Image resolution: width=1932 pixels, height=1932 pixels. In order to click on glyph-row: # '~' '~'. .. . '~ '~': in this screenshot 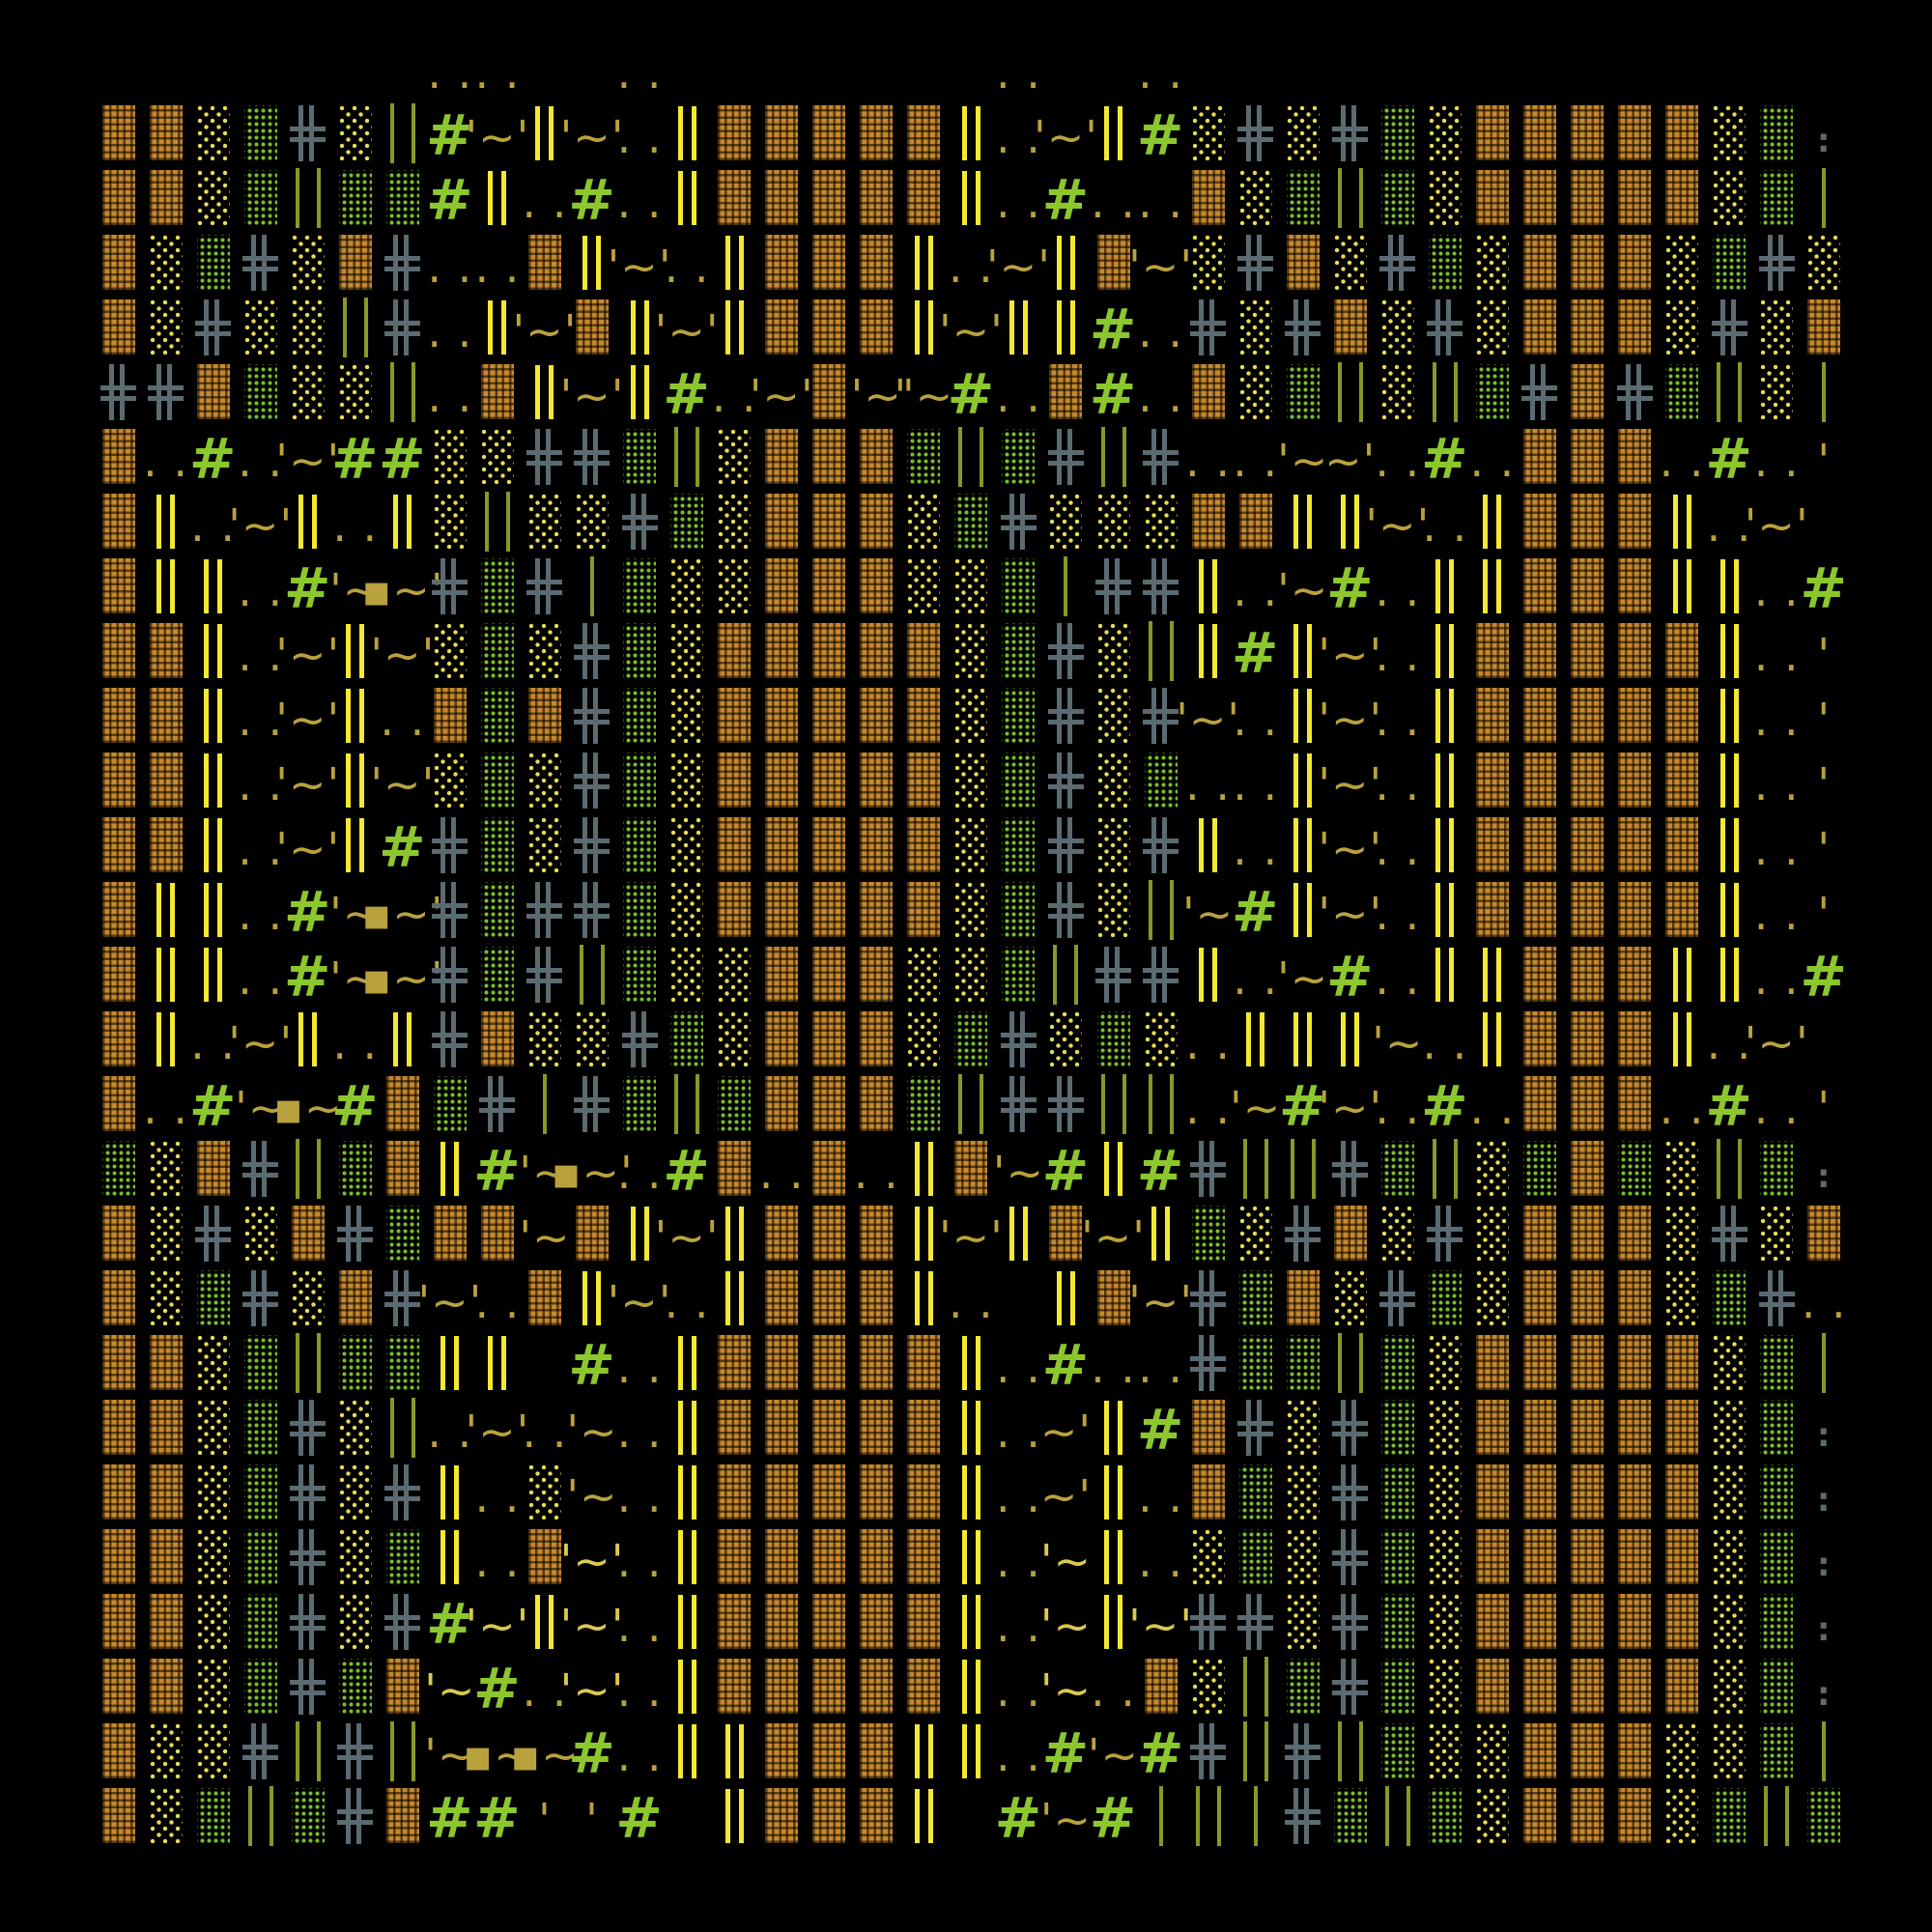, I will do `click(972, 1621)`.